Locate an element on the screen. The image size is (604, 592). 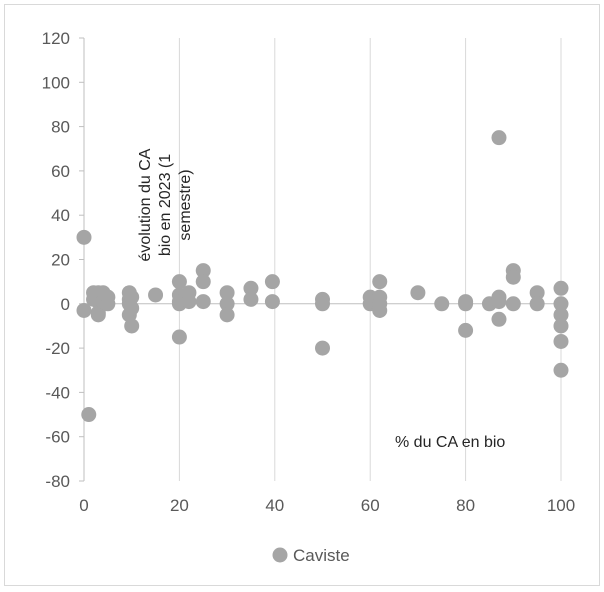
y-tick-label-40: 40 is located at coordinates (60, 215).